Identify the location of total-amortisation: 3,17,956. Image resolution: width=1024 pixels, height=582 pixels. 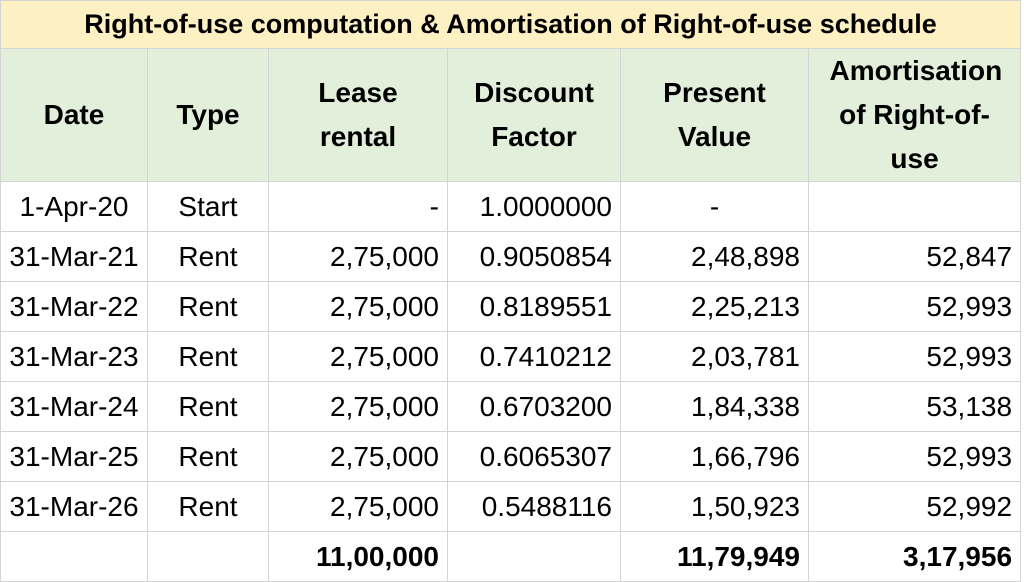
(914, 556).